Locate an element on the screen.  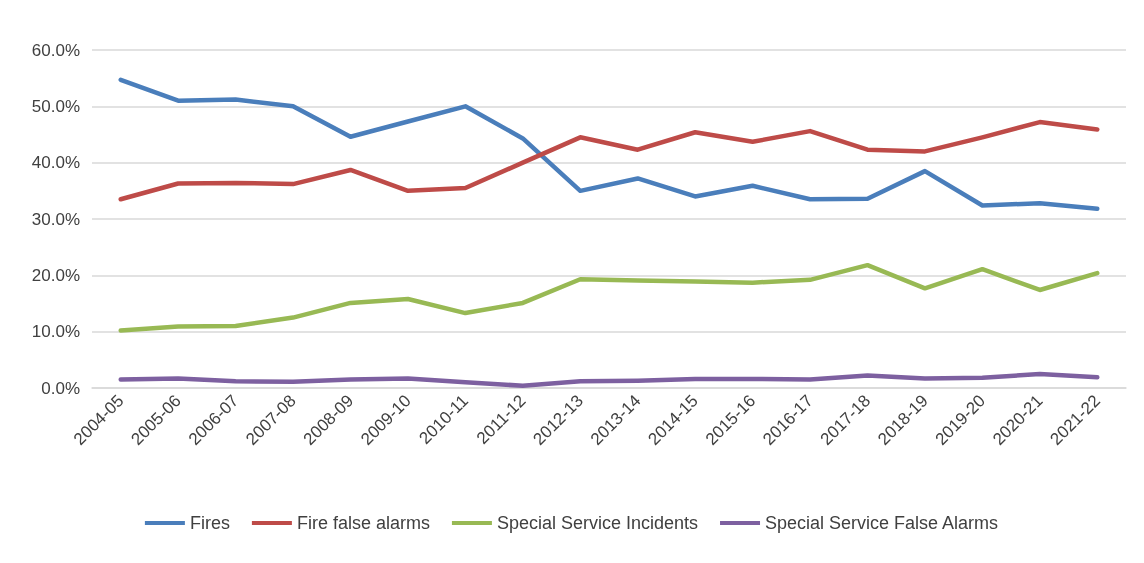
y-tick-label: 40.0% is located at coordinates (55, 163).